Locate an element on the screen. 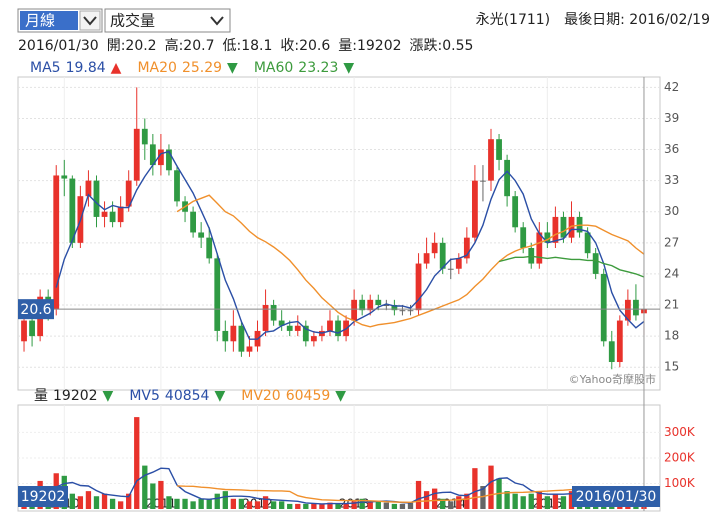  period-select: 月線 is located at coordinates (60, 20).